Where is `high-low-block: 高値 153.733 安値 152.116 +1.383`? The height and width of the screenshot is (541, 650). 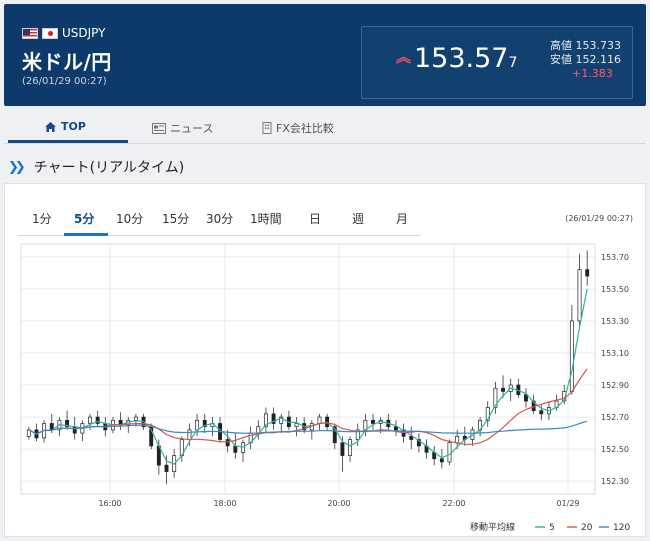
high-low-block: 高値 153.733 安値 152.116 +1.383 is located at coordinates (585, 60).